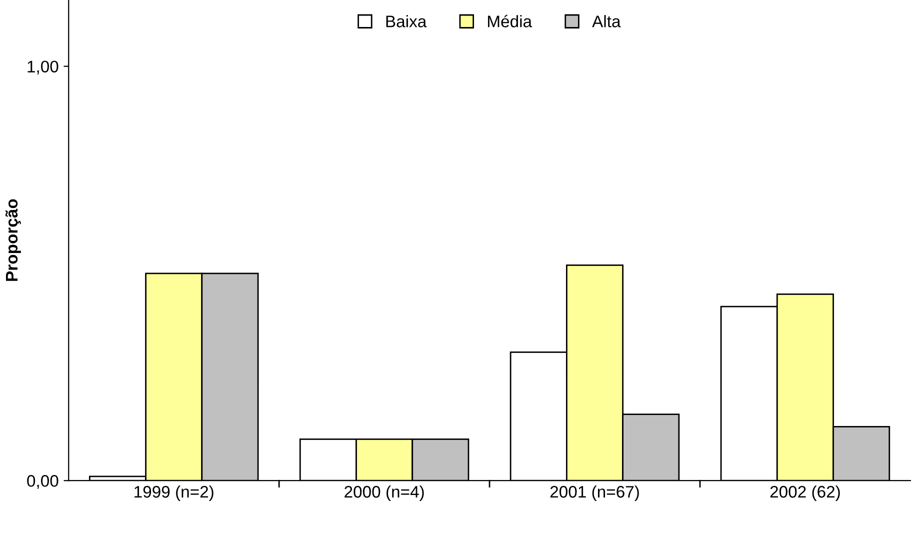  I want to click on legend-label: Média, so click(510, 21).